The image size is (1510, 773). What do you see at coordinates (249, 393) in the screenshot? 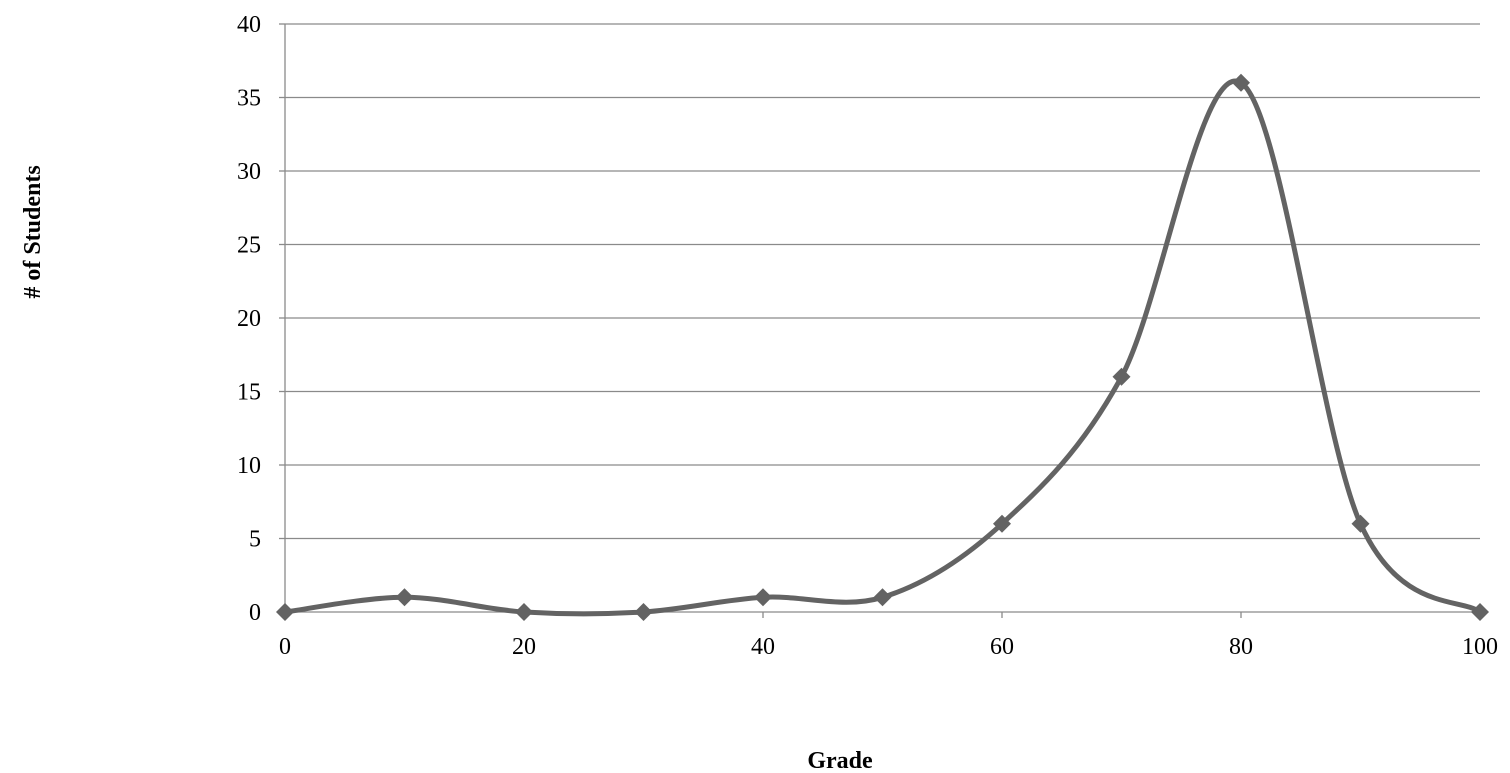
I see `y-tick-label: 15` at bounding box center [249, 393].